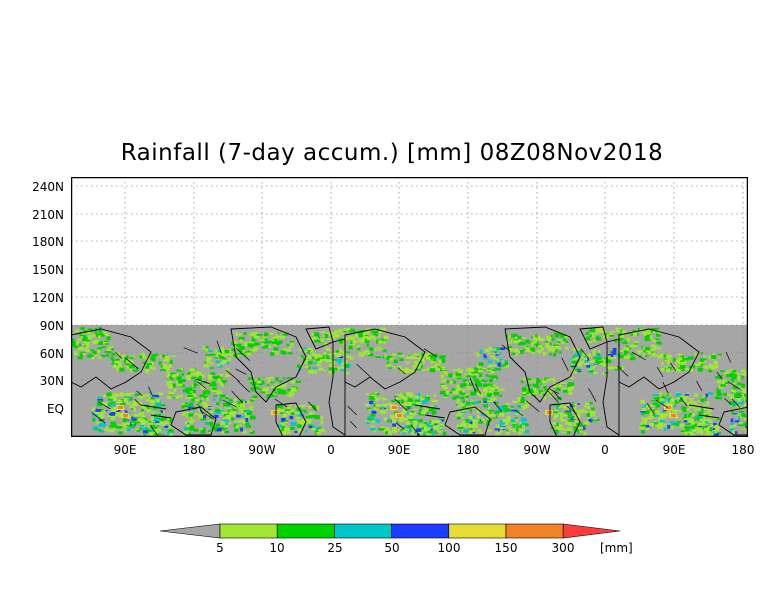  What do you see at coordinates (335, 548) in the screenshot?
I see `legend-threshold-label: 25` at bounding box center [335, 548].